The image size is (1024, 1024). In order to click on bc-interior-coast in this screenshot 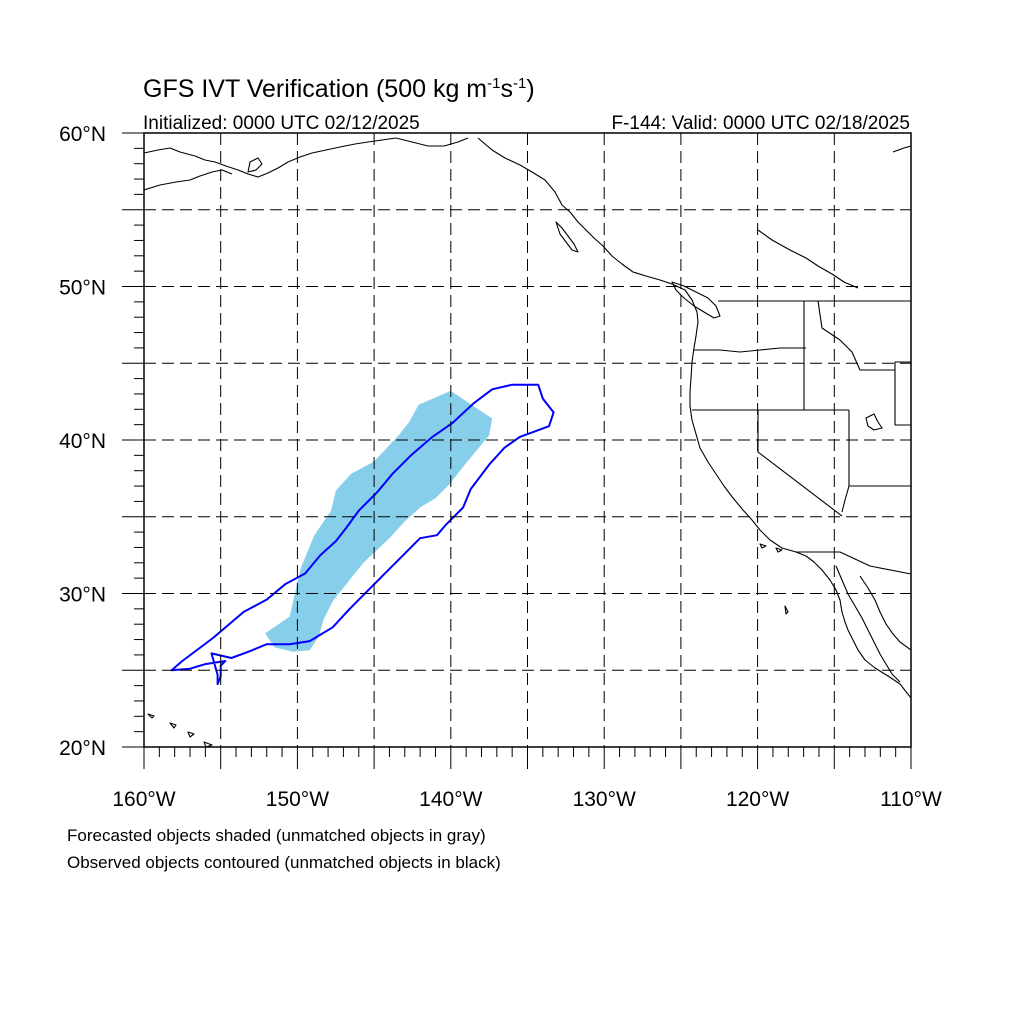, I will do `click(808, 259)`.